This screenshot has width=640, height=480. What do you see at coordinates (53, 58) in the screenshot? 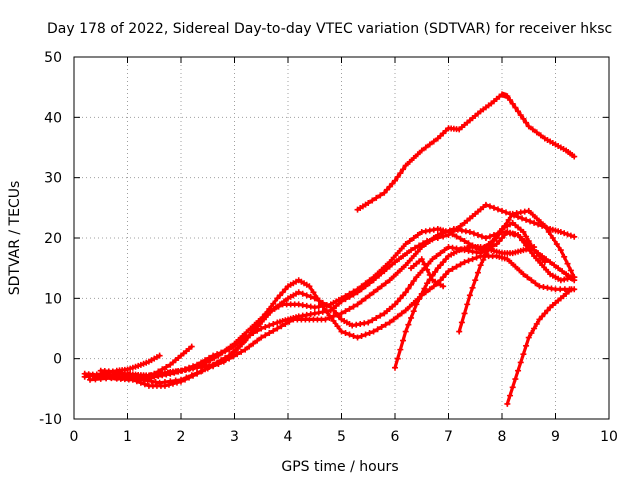
I see `y-tick-label: 50` at bounding box center [53, 58].